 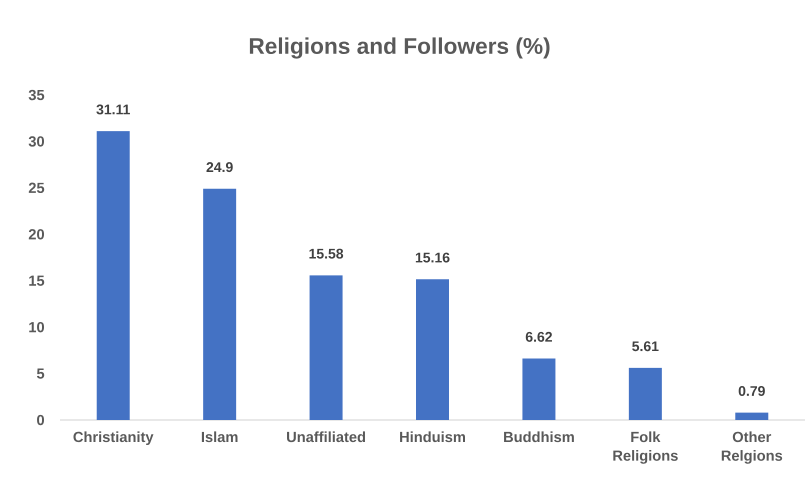 I want to click on y-tick-label: 0, so click(x=40, y=420).